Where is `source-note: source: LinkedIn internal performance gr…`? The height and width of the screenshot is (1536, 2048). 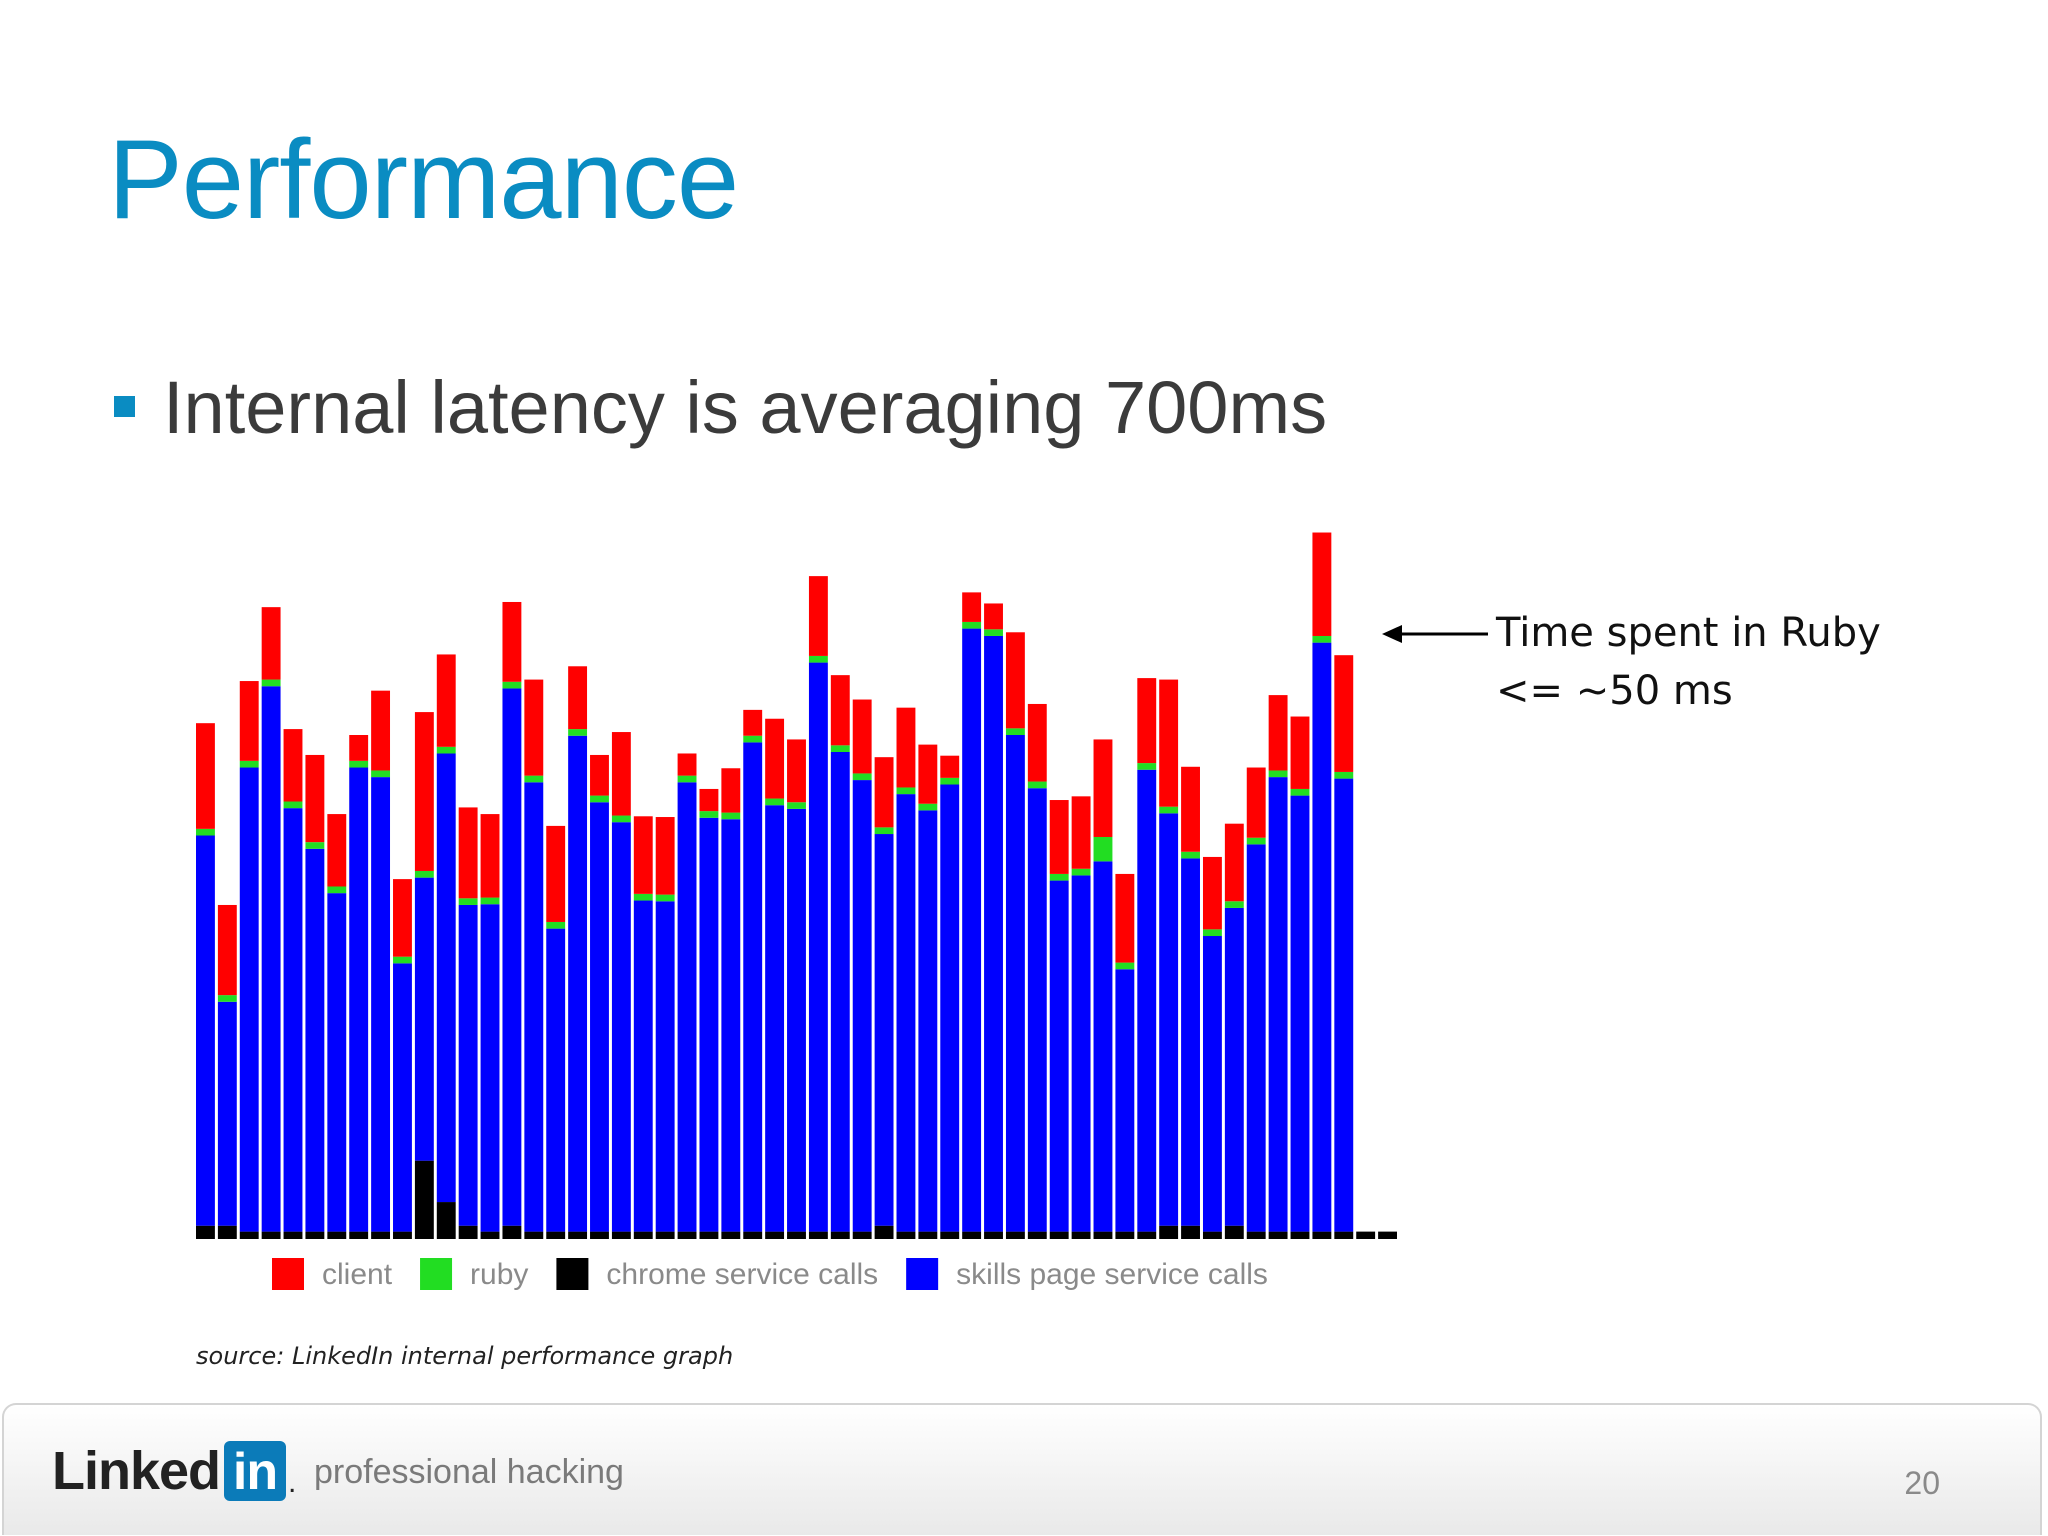 source-note: source: LinkedIn internal performance gr… is located at coordinates (465, 1356).